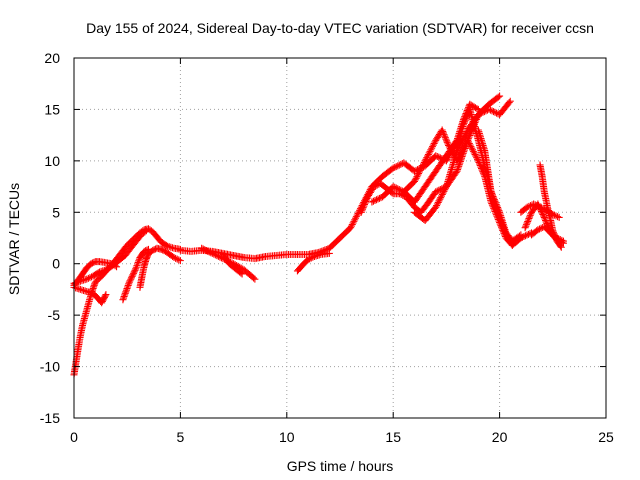 Image resolution: width=640 pixels, height=480 pixels. What do you see at coordinates (393, 437) in the screenshot?
I see `x-tick-label: 15` at bounding box center [393, 437].